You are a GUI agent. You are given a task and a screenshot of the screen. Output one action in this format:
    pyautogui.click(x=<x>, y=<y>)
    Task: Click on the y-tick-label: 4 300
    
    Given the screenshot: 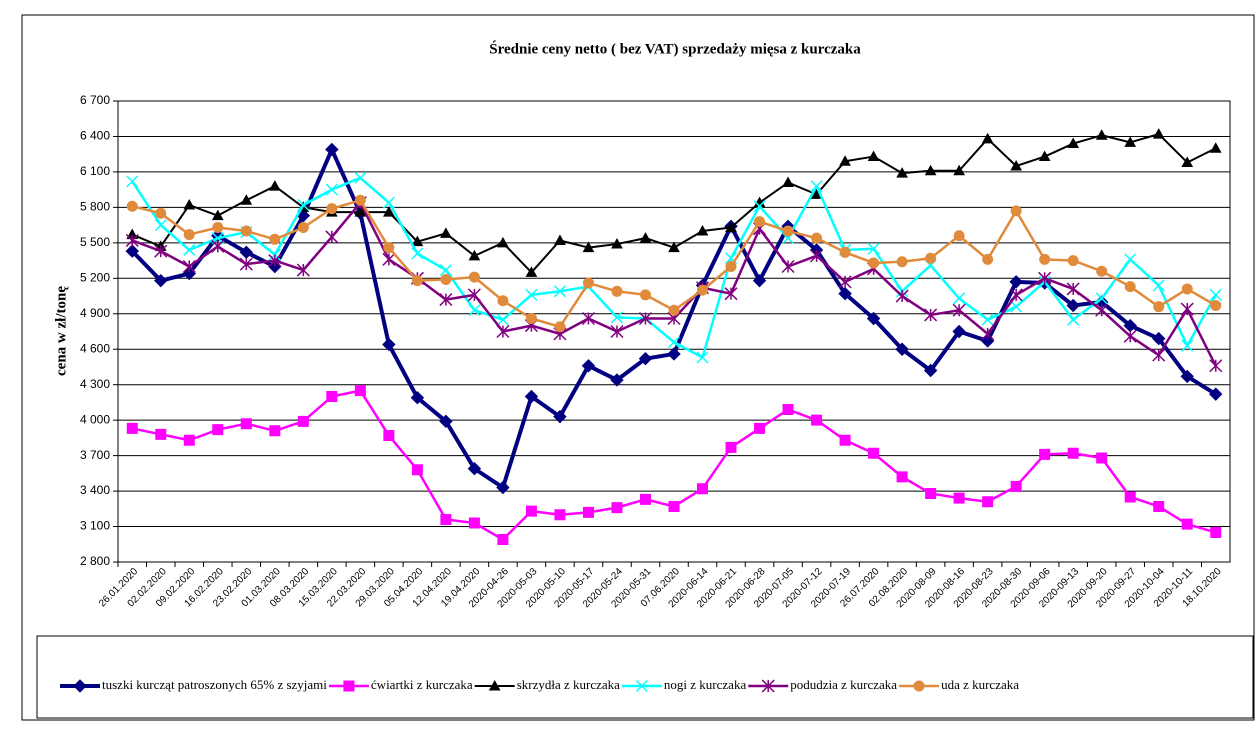 What is the action you would take?
    pyautogui.click(x=95, y=384)
    